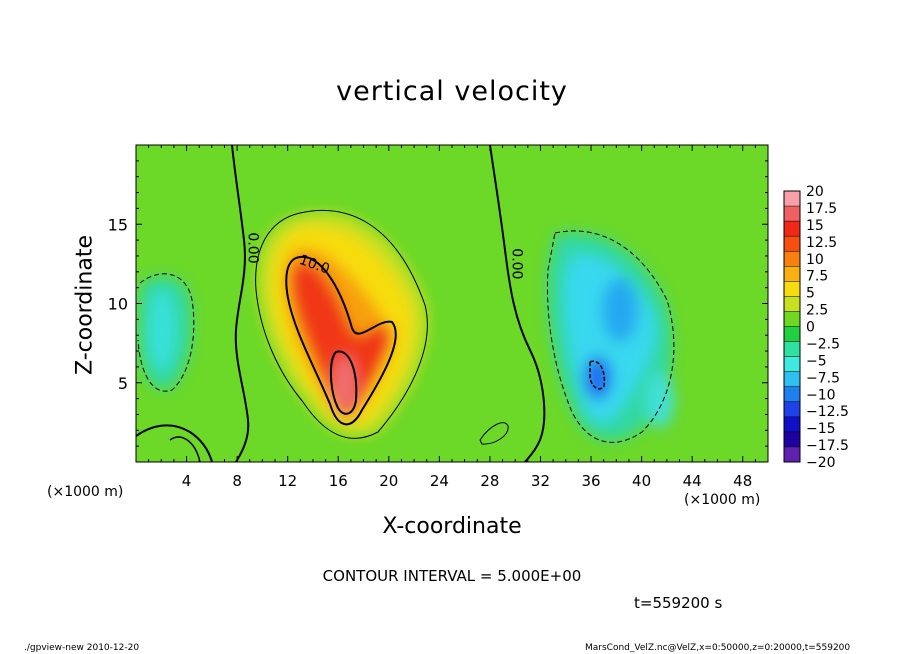  Describe the element at coordinates (82, 648) in the screenshot. I see `footer-left: ./gpview-new 2010-12-20` at that location.